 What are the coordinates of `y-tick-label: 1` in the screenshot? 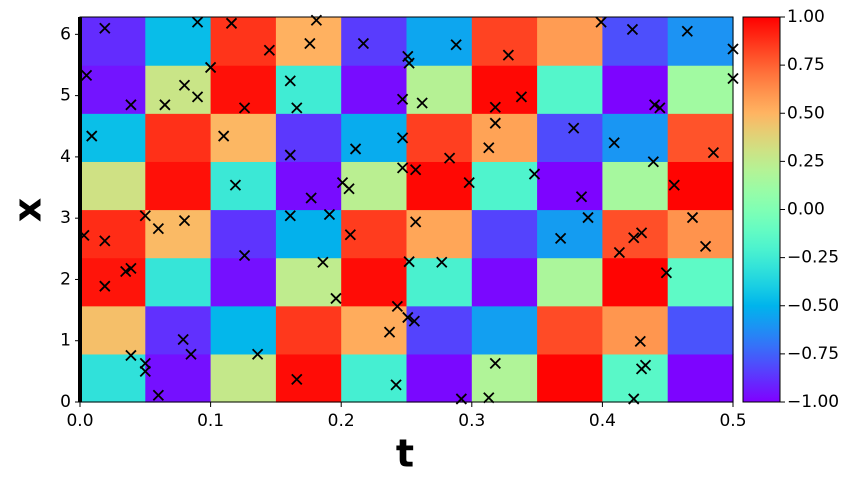 It's located at (65, 341).